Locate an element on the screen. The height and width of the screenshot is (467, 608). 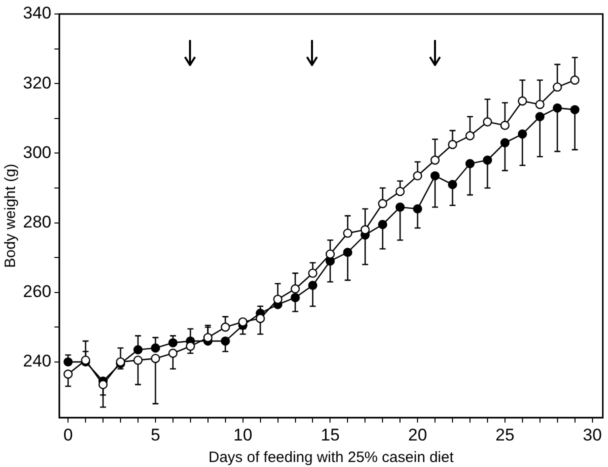
x-tick-label: 15 is located at coordinates (330, 434).